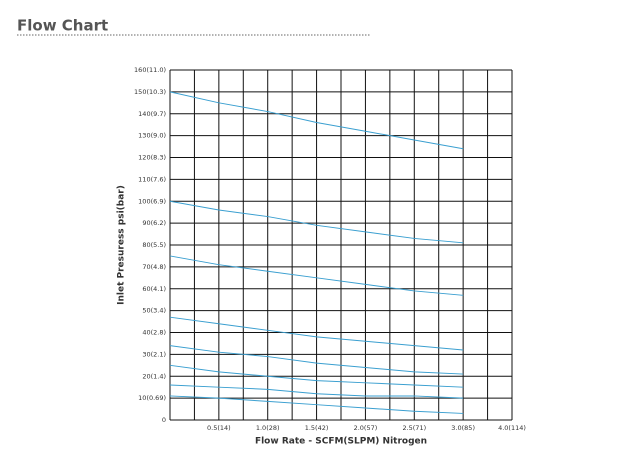  I want to click on y-tick-label: 80(5.5), so click(154, 245).